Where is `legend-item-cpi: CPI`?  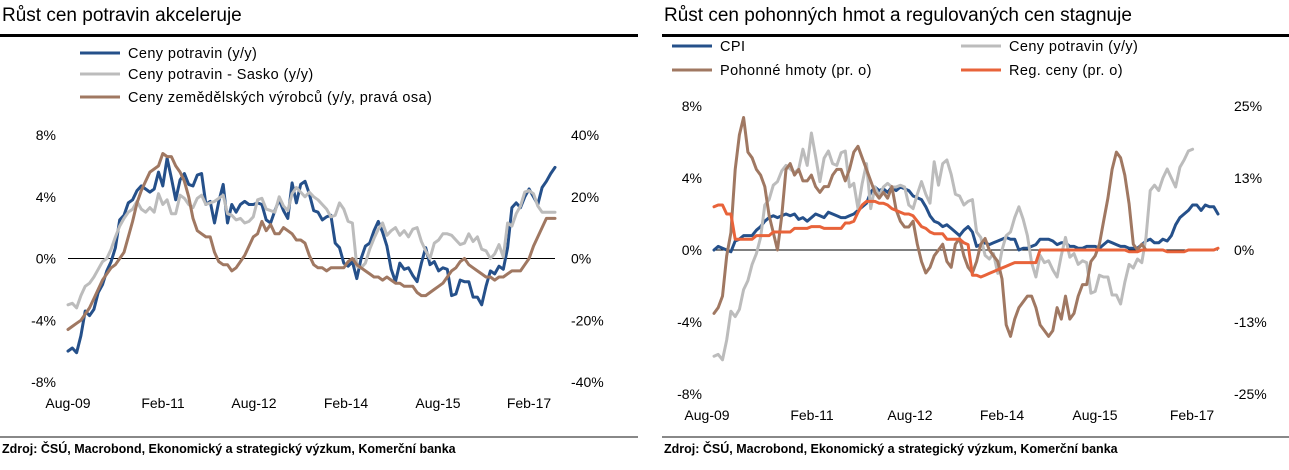 legend-item-cpi: CPI is located at coordinates (708, 47).